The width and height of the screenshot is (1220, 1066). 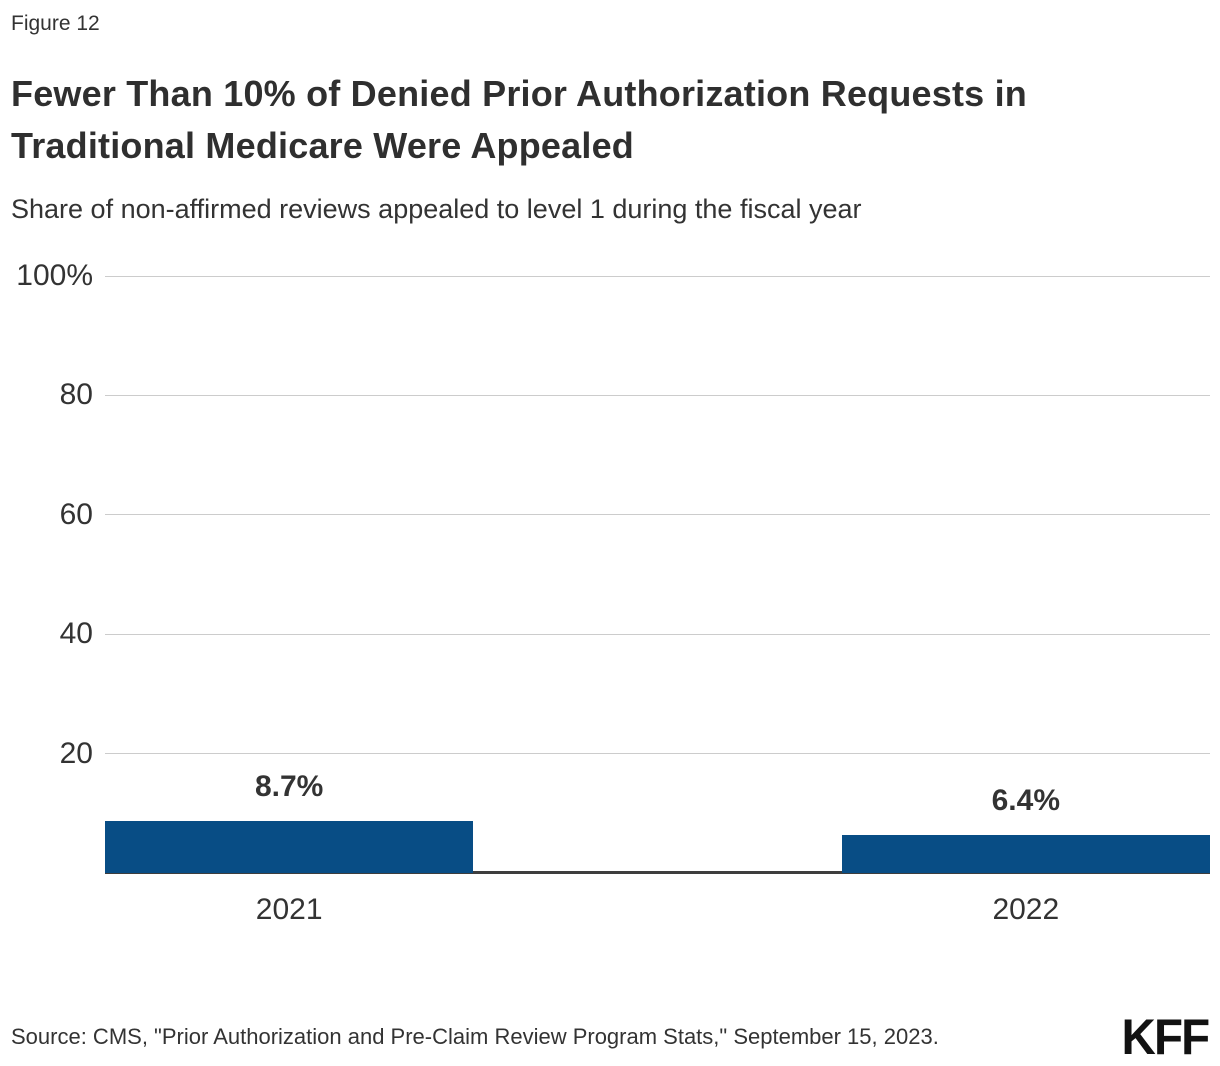 What do you see at coordinates (76, 514) in the screenshot?
I see `y-axis-tick-label: 60` at bounding box center [76, 514].